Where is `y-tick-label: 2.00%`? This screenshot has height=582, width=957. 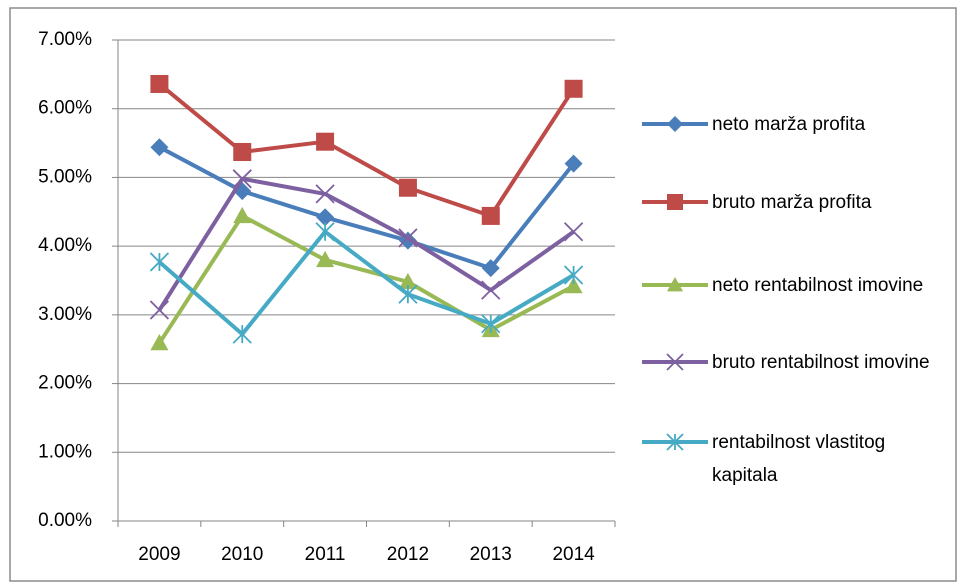 y-tick-label: 2.00% is located at coordinates (65, 383).